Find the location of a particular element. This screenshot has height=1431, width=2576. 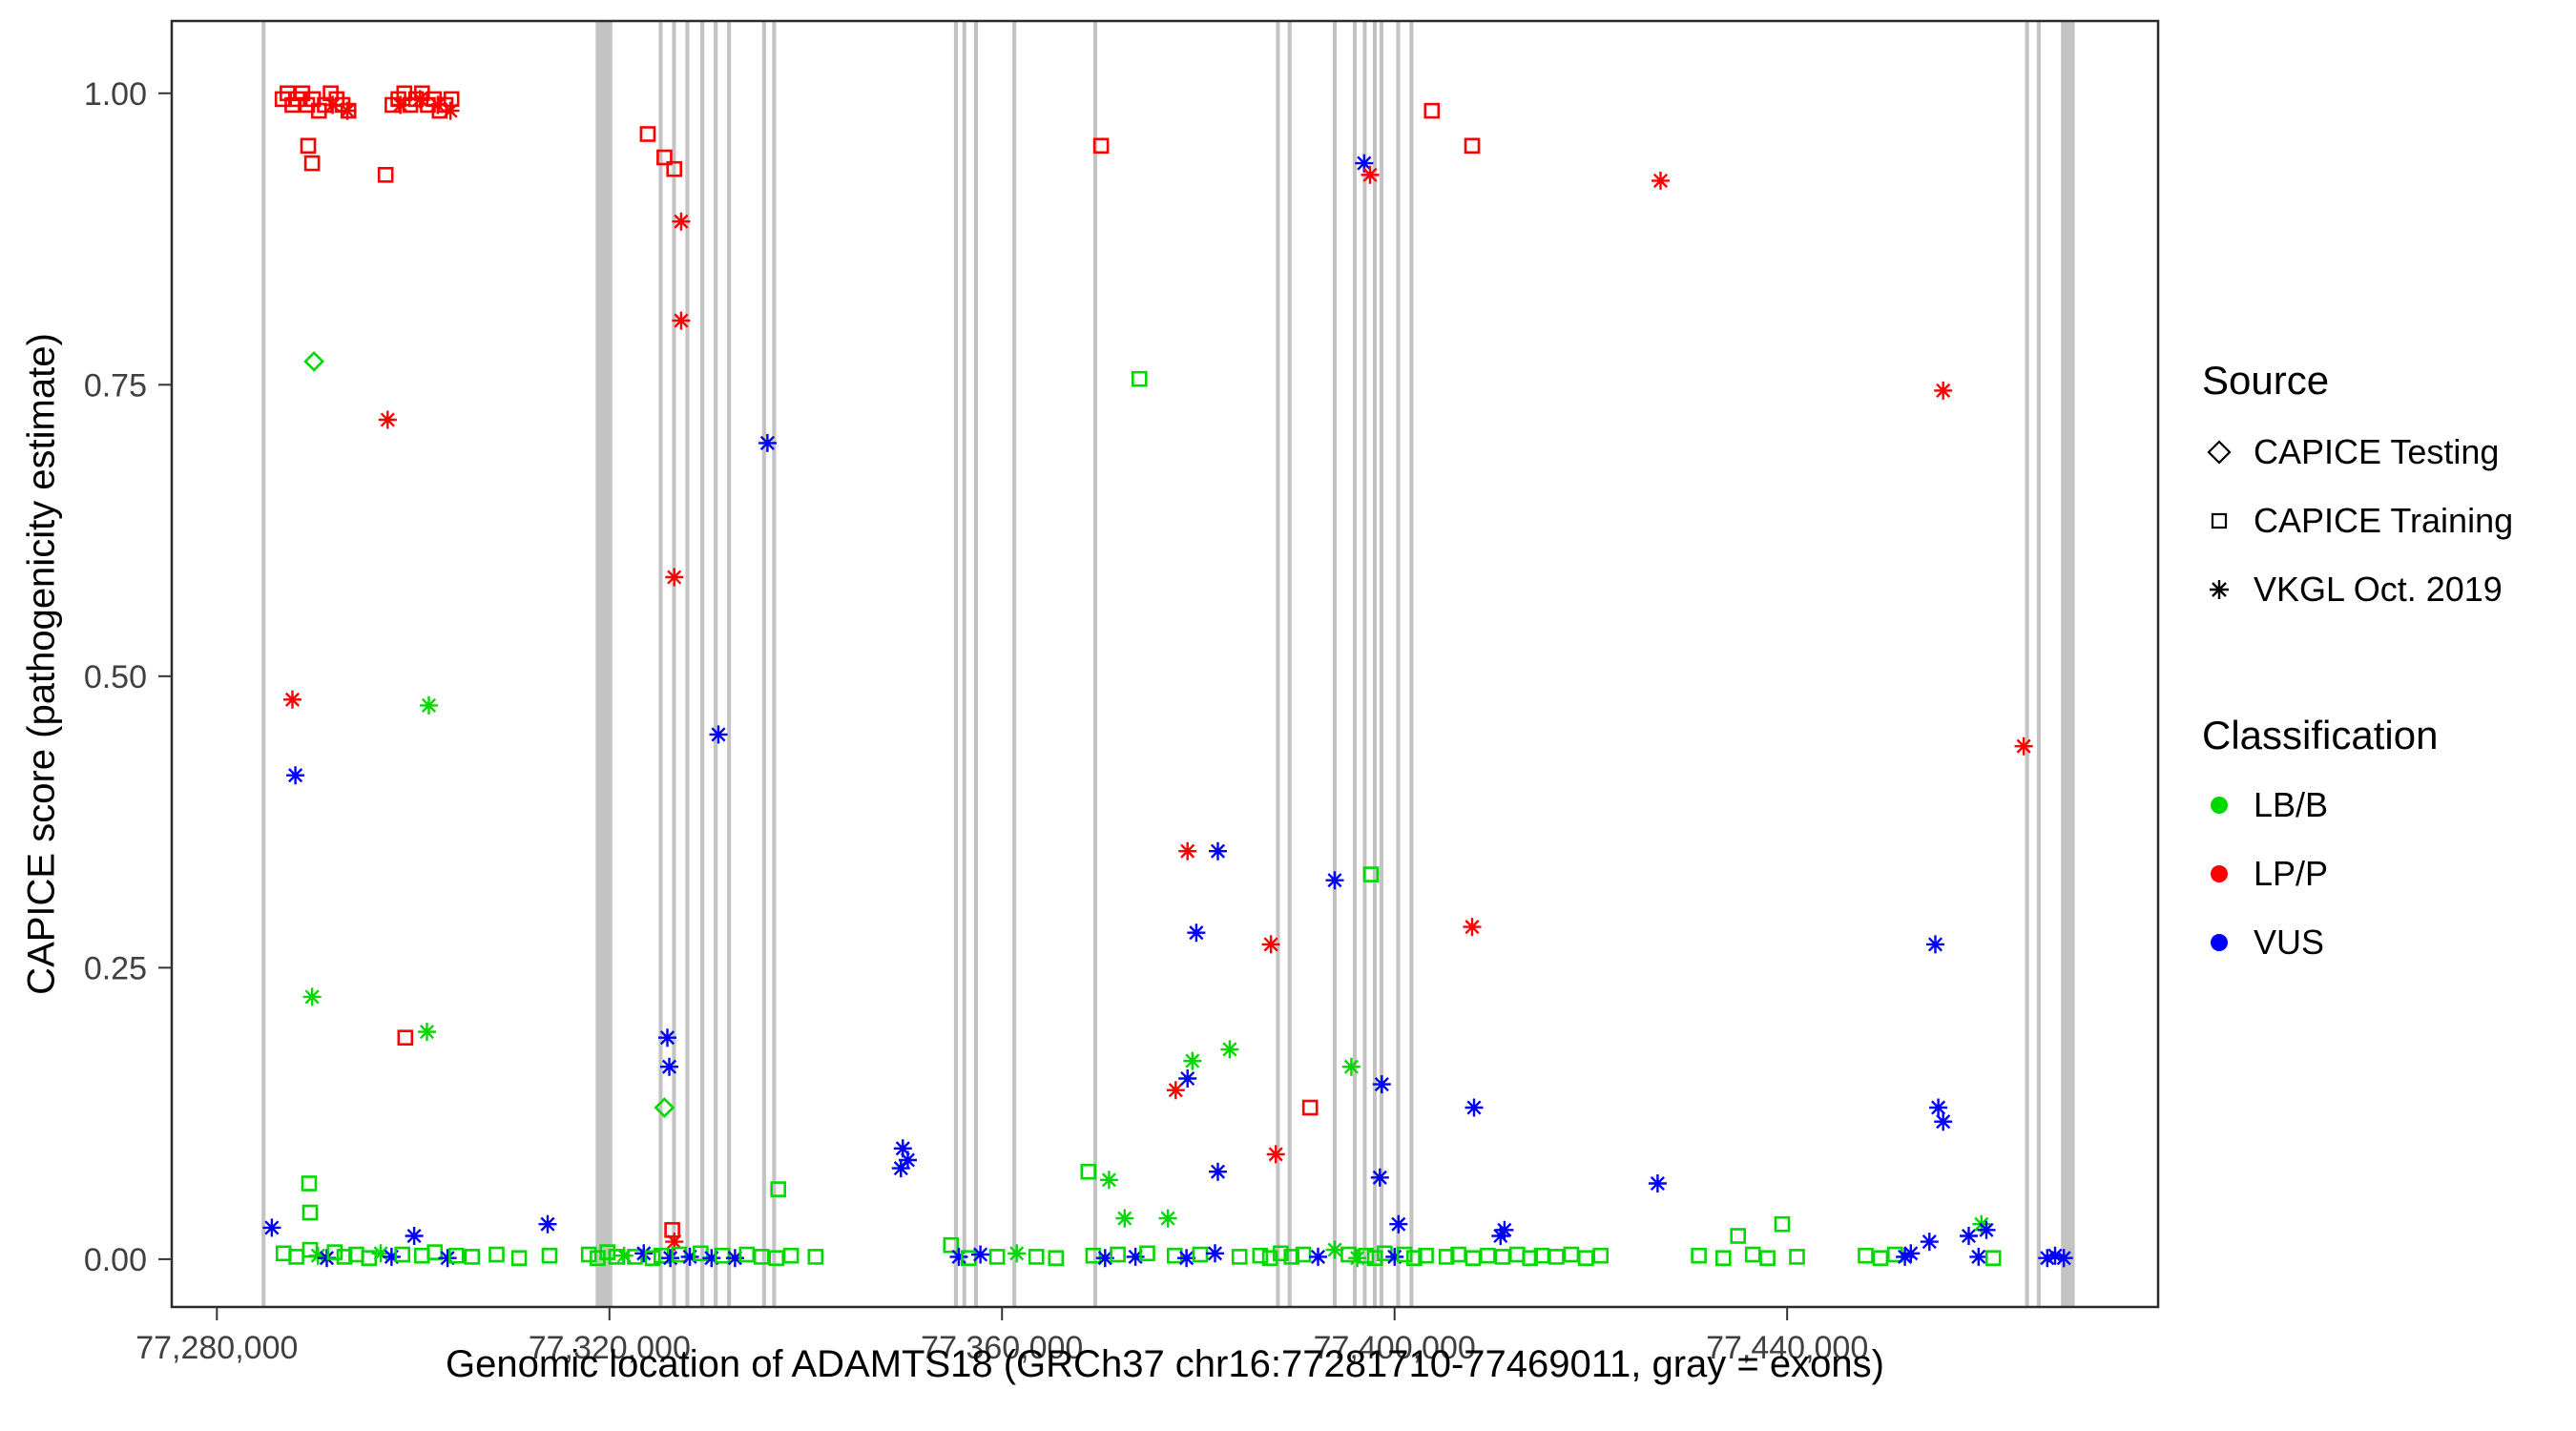

legend-item-capice-training: CAPICE Training is located at coordinates (2388, 521).